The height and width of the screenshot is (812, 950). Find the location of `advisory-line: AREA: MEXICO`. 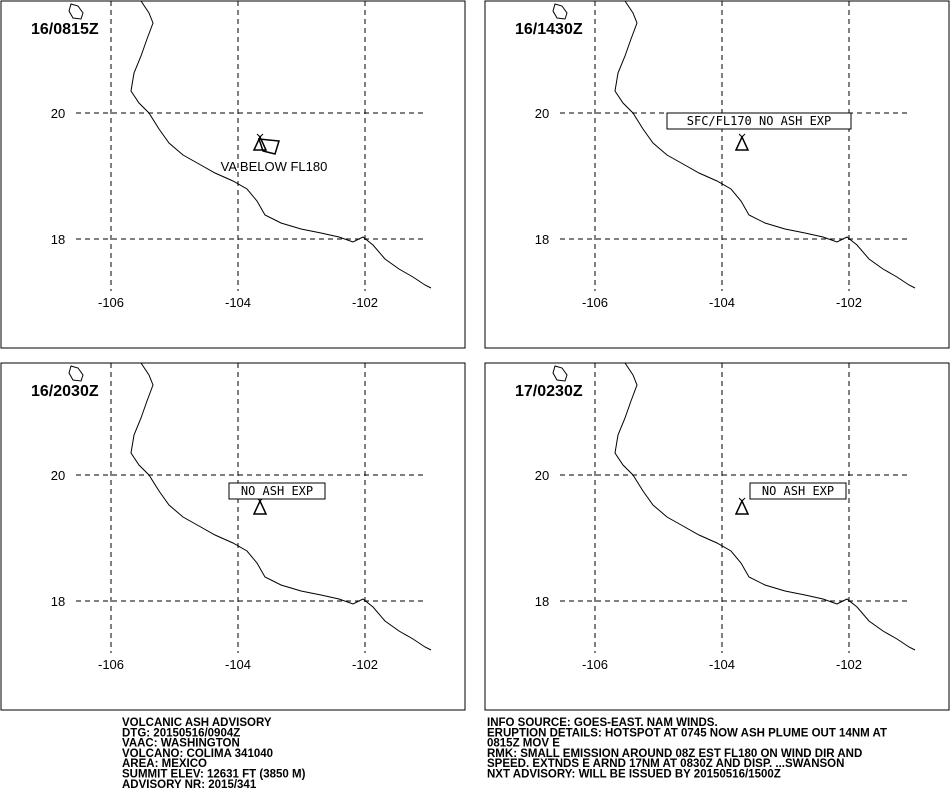

advisory-line: AREA: MEXICO is located at coordinates (164, 764).